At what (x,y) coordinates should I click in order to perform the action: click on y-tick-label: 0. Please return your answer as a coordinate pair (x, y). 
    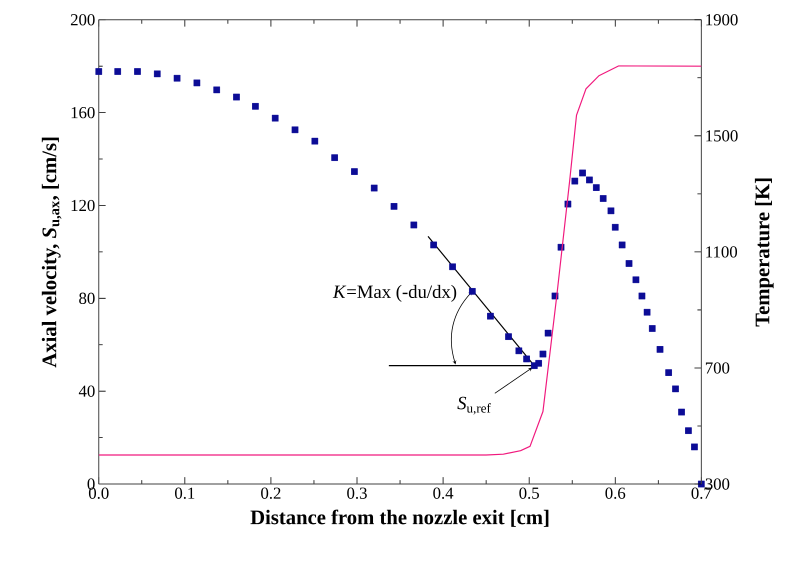
    Looking at the image, I should click on (91, 484).